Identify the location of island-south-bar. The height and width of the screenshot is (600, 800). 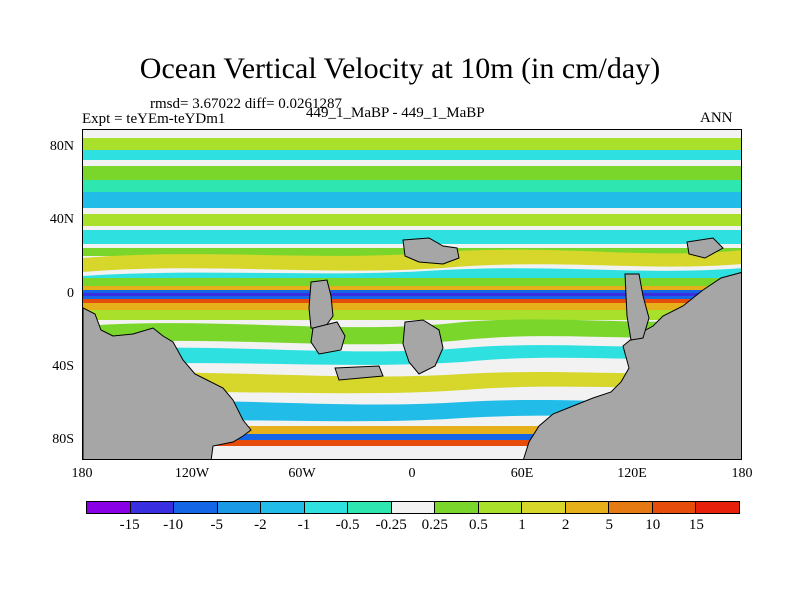
(359, 373).